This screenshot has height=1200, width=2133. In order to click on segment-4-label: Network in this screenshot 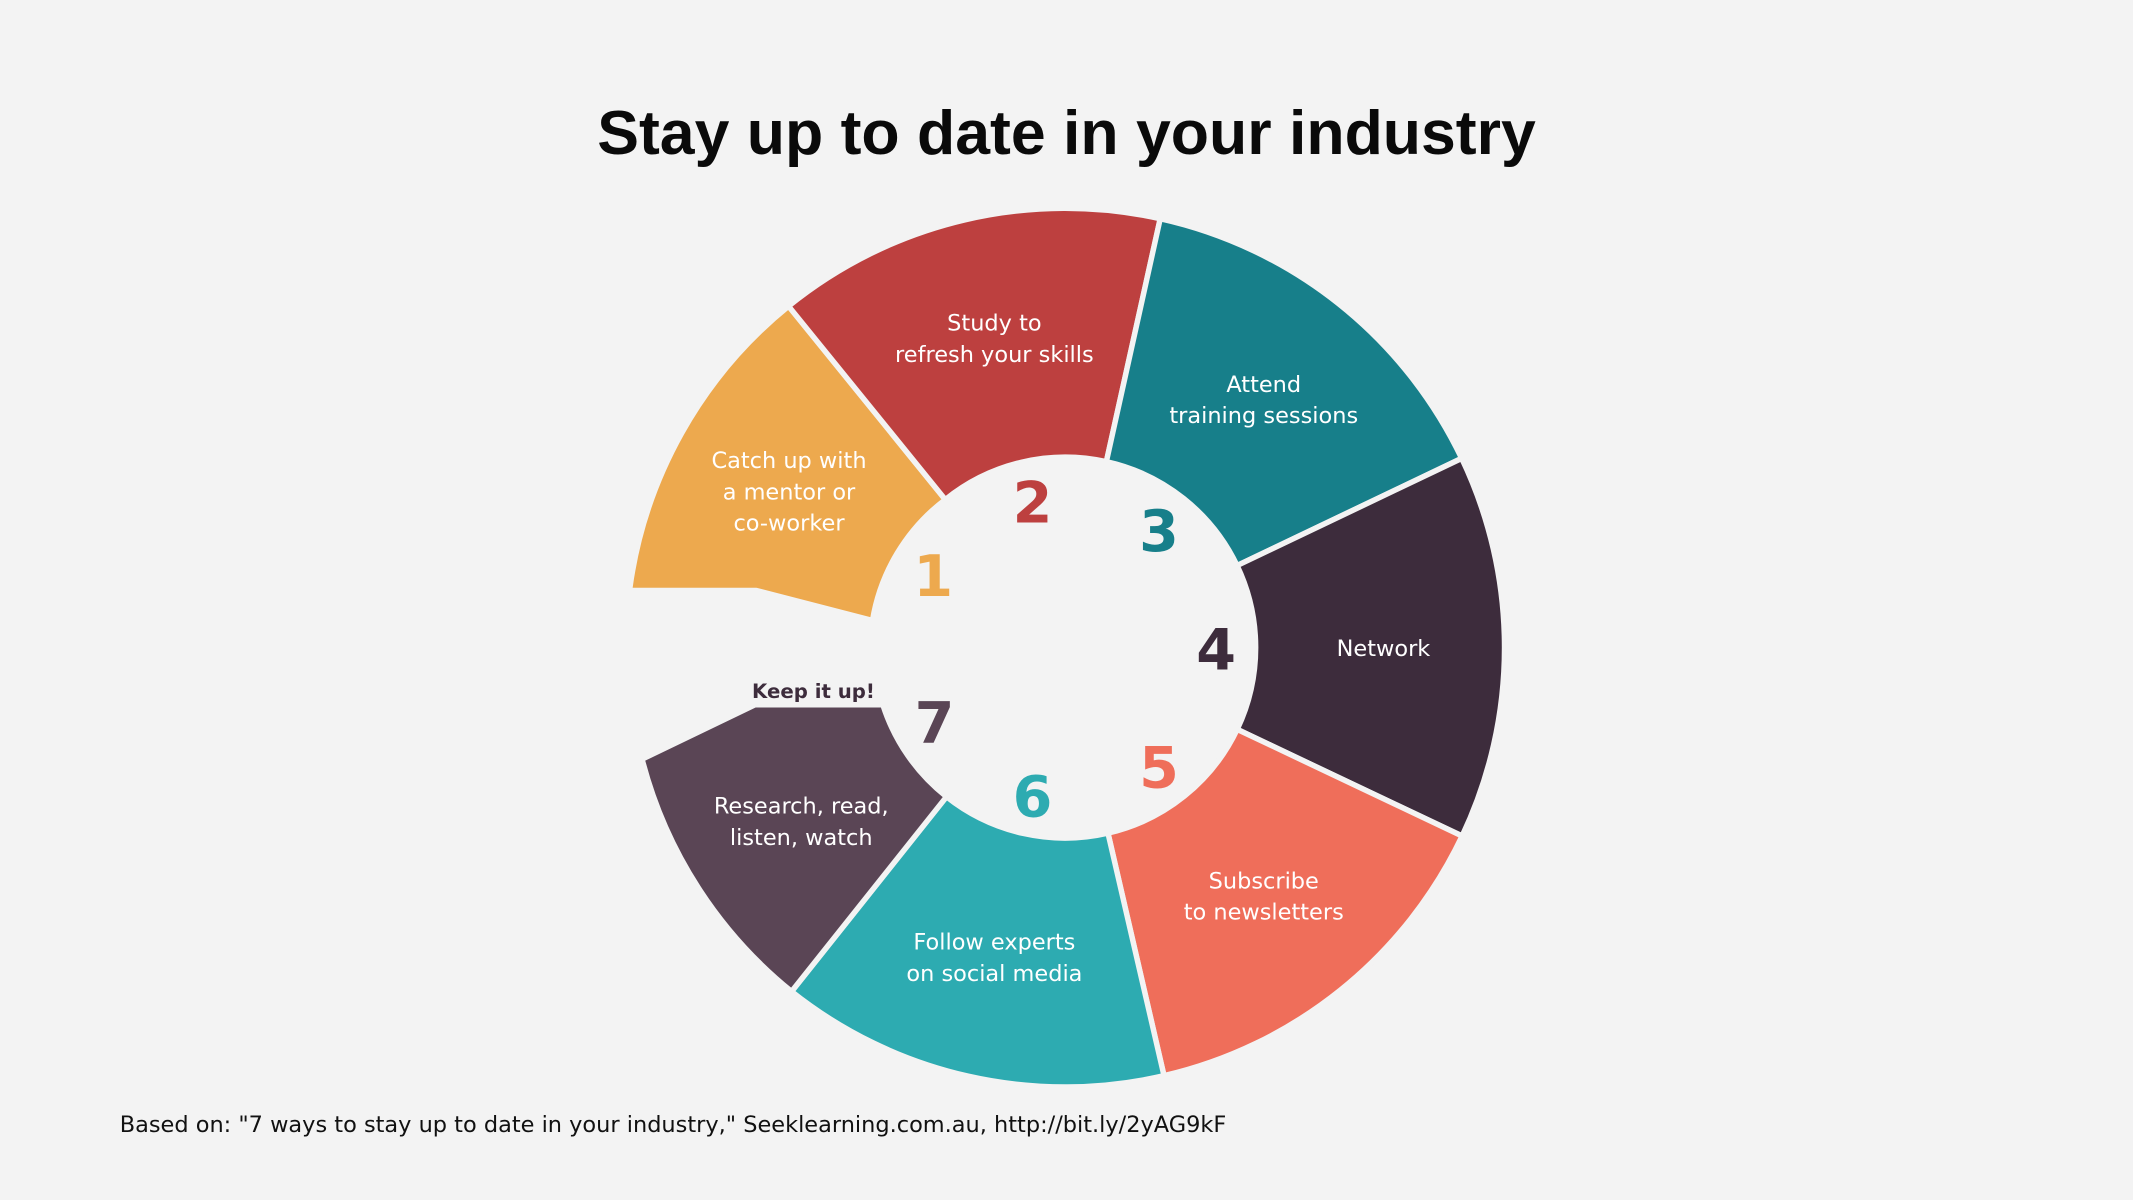, I will do `click(1384, 649)`.